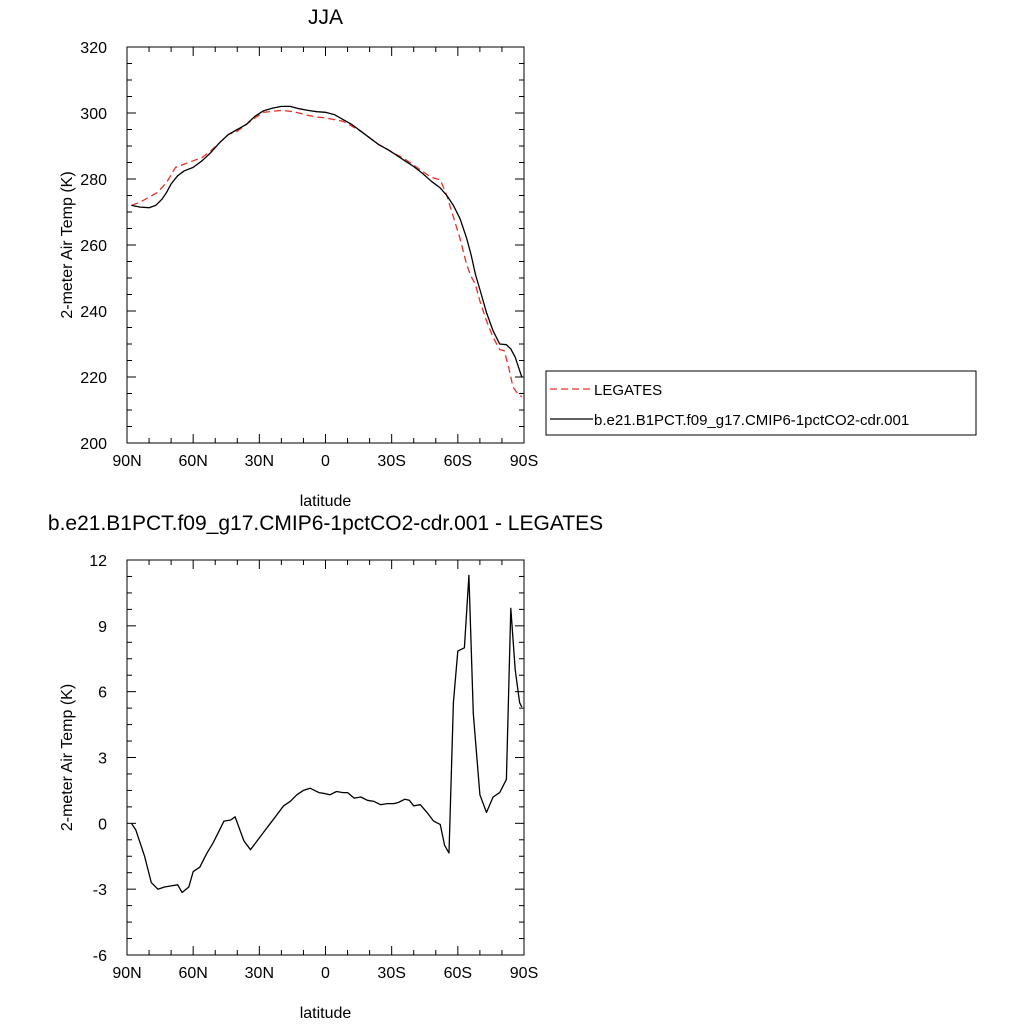 This screenshot has height=1024, width=1024. I want to click on y-tick-label: -3, so click(100, 890).